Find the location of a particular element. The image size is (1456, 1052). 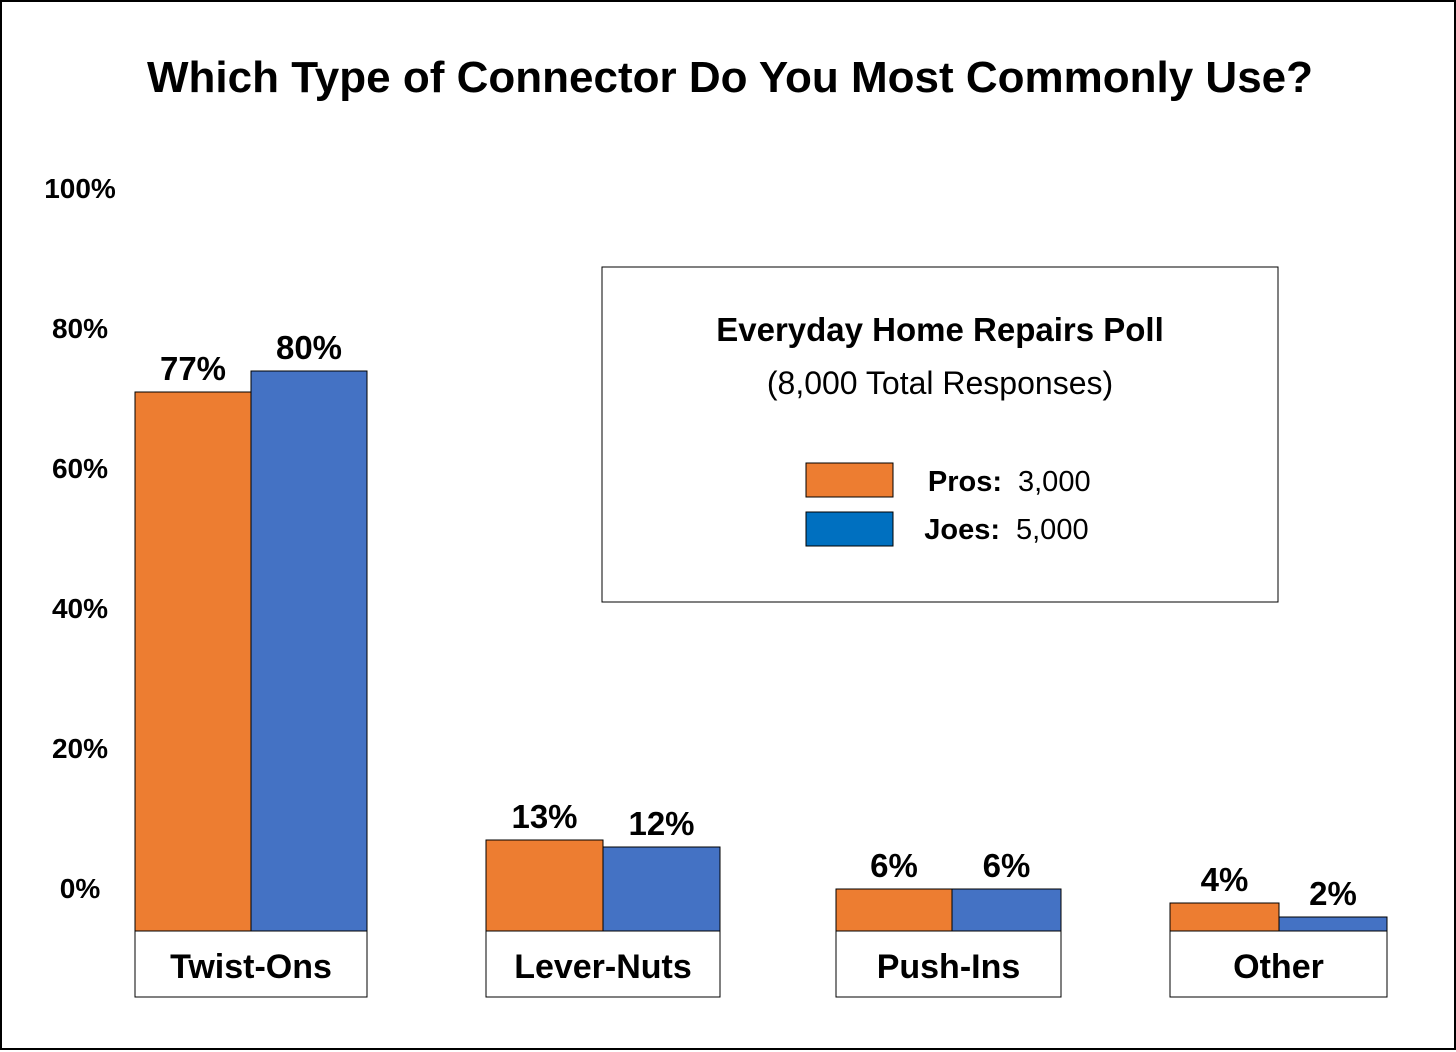

legend-box is located at coordinates (940, 434).